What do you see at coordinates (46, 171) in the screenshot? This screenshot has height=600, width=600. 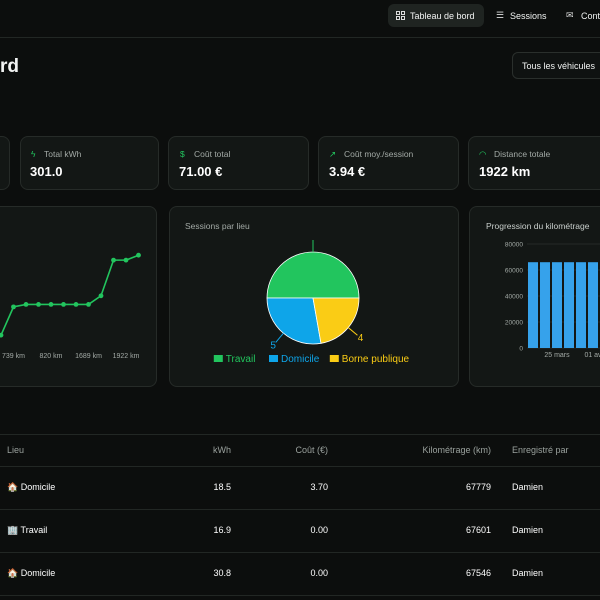 I see `stat-value: 301.0` at bounding box center [46, 171].